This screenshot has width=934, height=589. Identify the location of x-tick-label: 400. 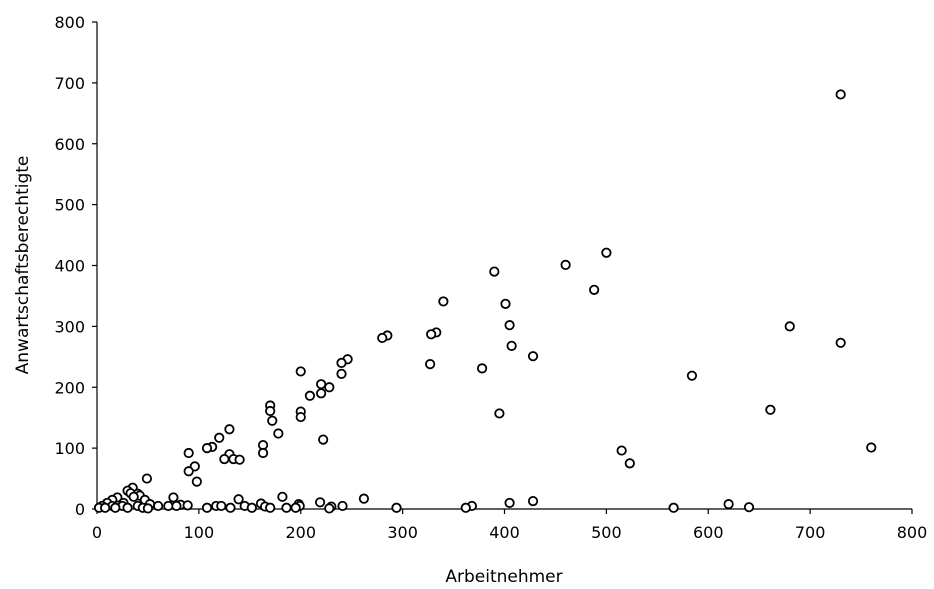
(504, 532).